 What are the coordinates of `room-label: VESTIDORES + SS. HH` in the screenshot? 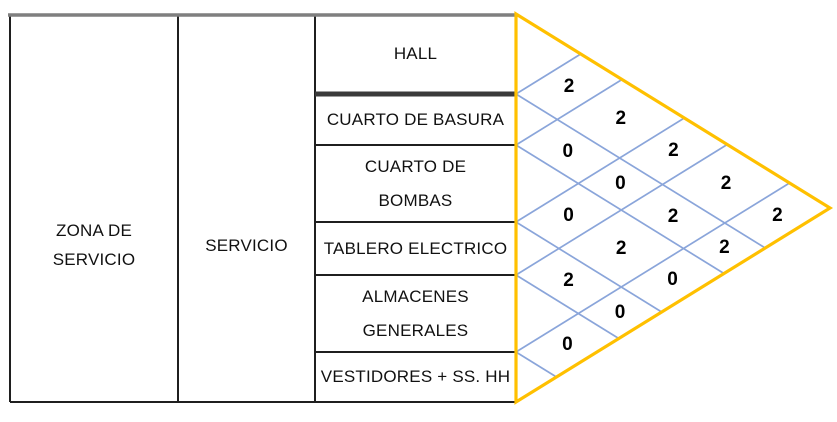 It's located at (415, 376).